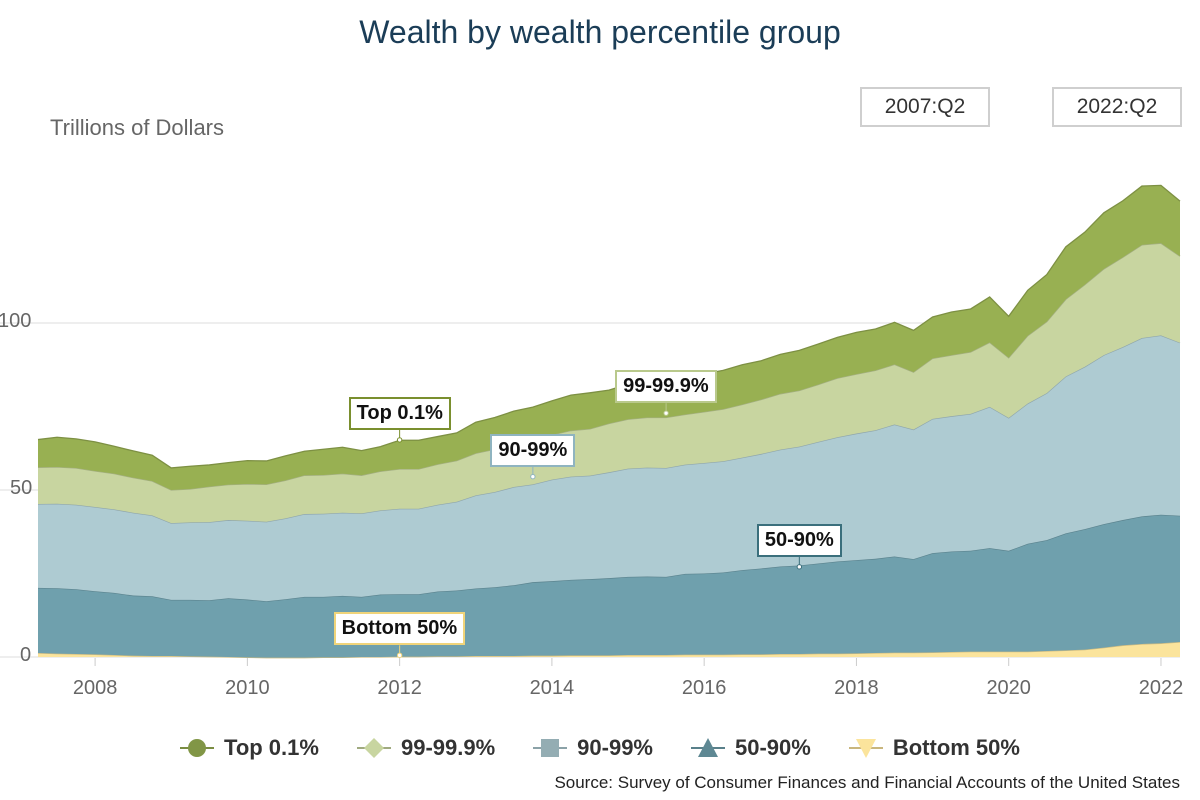 The image size is (1200, 800). Describe the element at coordinates (708, 747) in the screenshot. I see `legend-triangle-up-icon` at that location.